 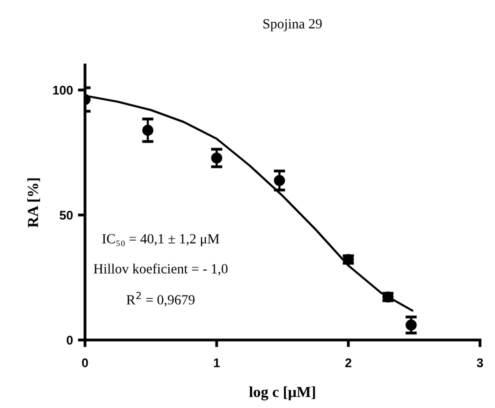 I want to click on y-tick-label: 50, so click(x=66, y=215).